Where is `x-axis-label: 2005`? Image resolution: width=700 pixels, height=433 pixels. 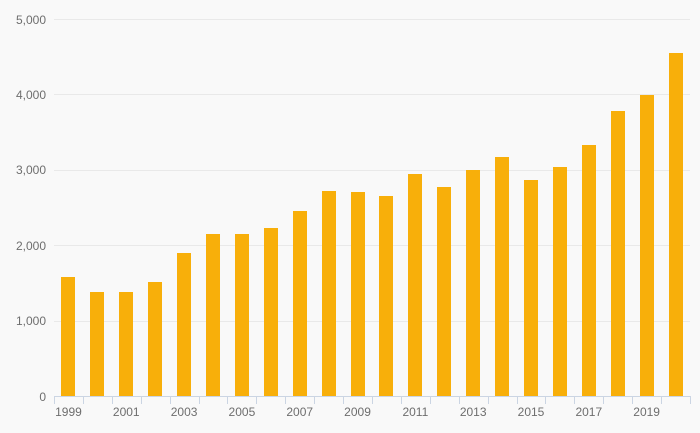 x-axis-label: 2005 is located at coordinates (242, 411).